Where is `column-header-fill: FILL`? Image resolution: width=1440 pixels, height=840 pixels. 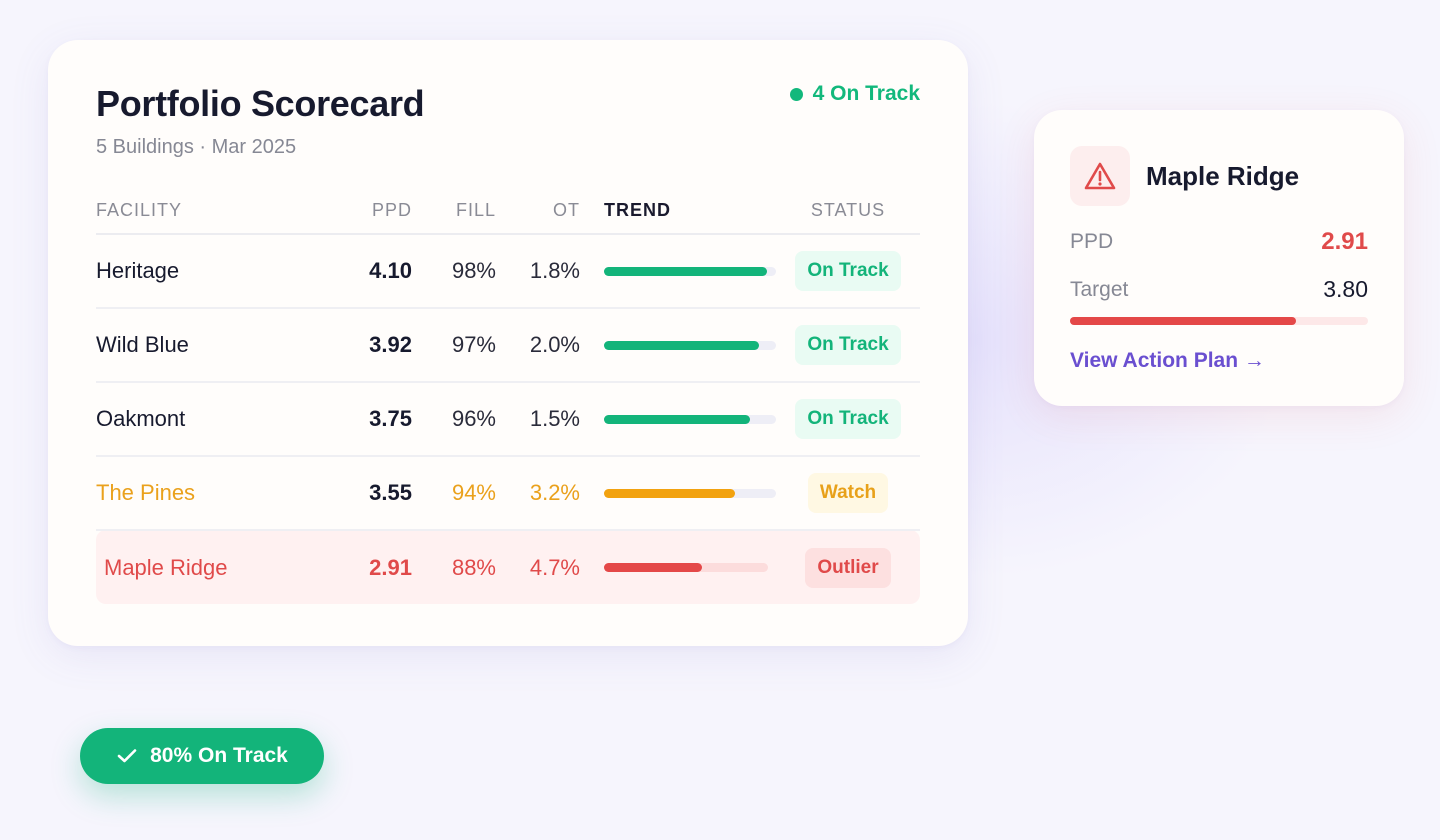 column-header-fill: FILL is located at coordinates (454, 216).